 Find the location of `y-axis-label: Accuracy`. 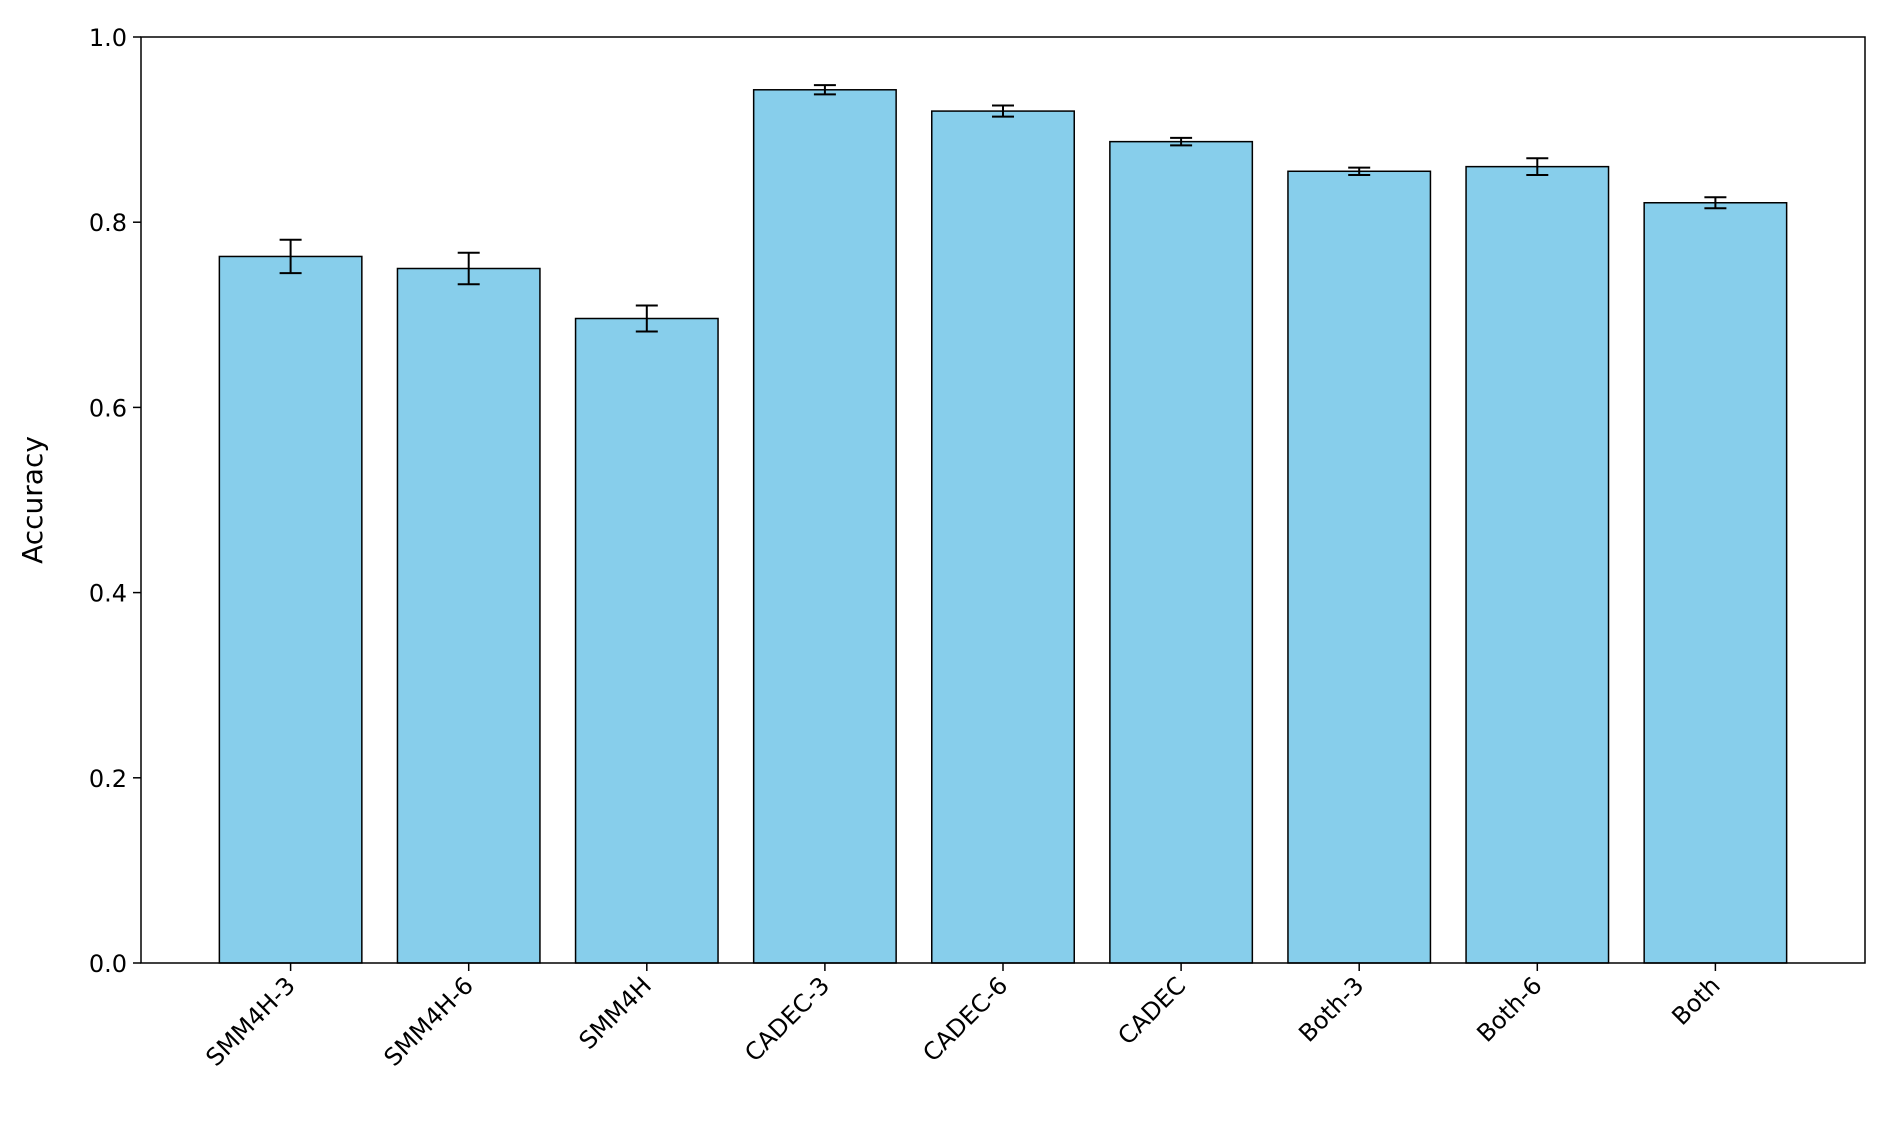

y-axis-label: Accuracy is located at coordinates (32, 500).